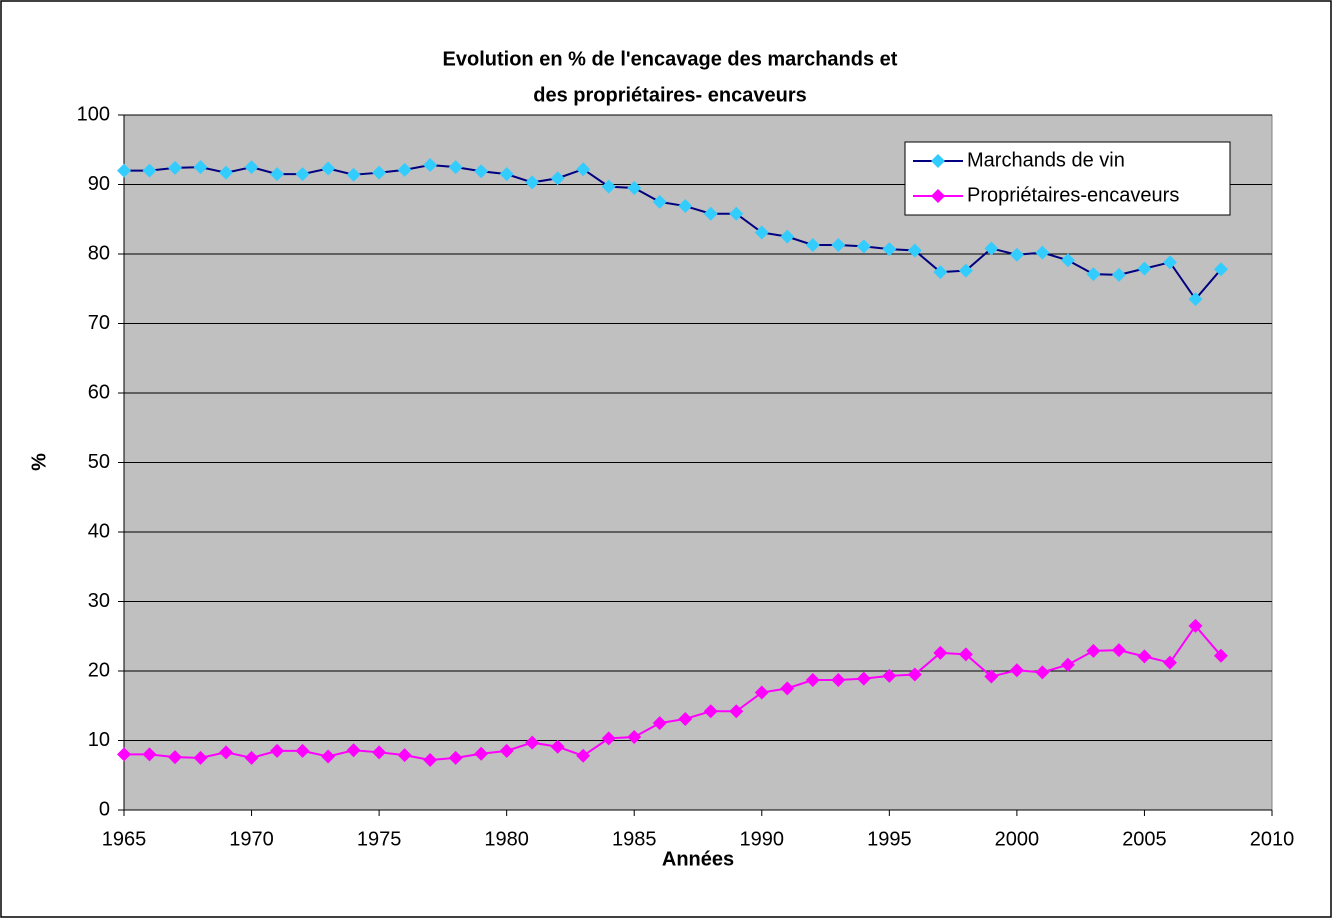 The image size is (1332, 918). What do you see at coordinates (99, 253) in the screenshot?
I see `y-tick-label: 80` at bounding box center [99, 253].